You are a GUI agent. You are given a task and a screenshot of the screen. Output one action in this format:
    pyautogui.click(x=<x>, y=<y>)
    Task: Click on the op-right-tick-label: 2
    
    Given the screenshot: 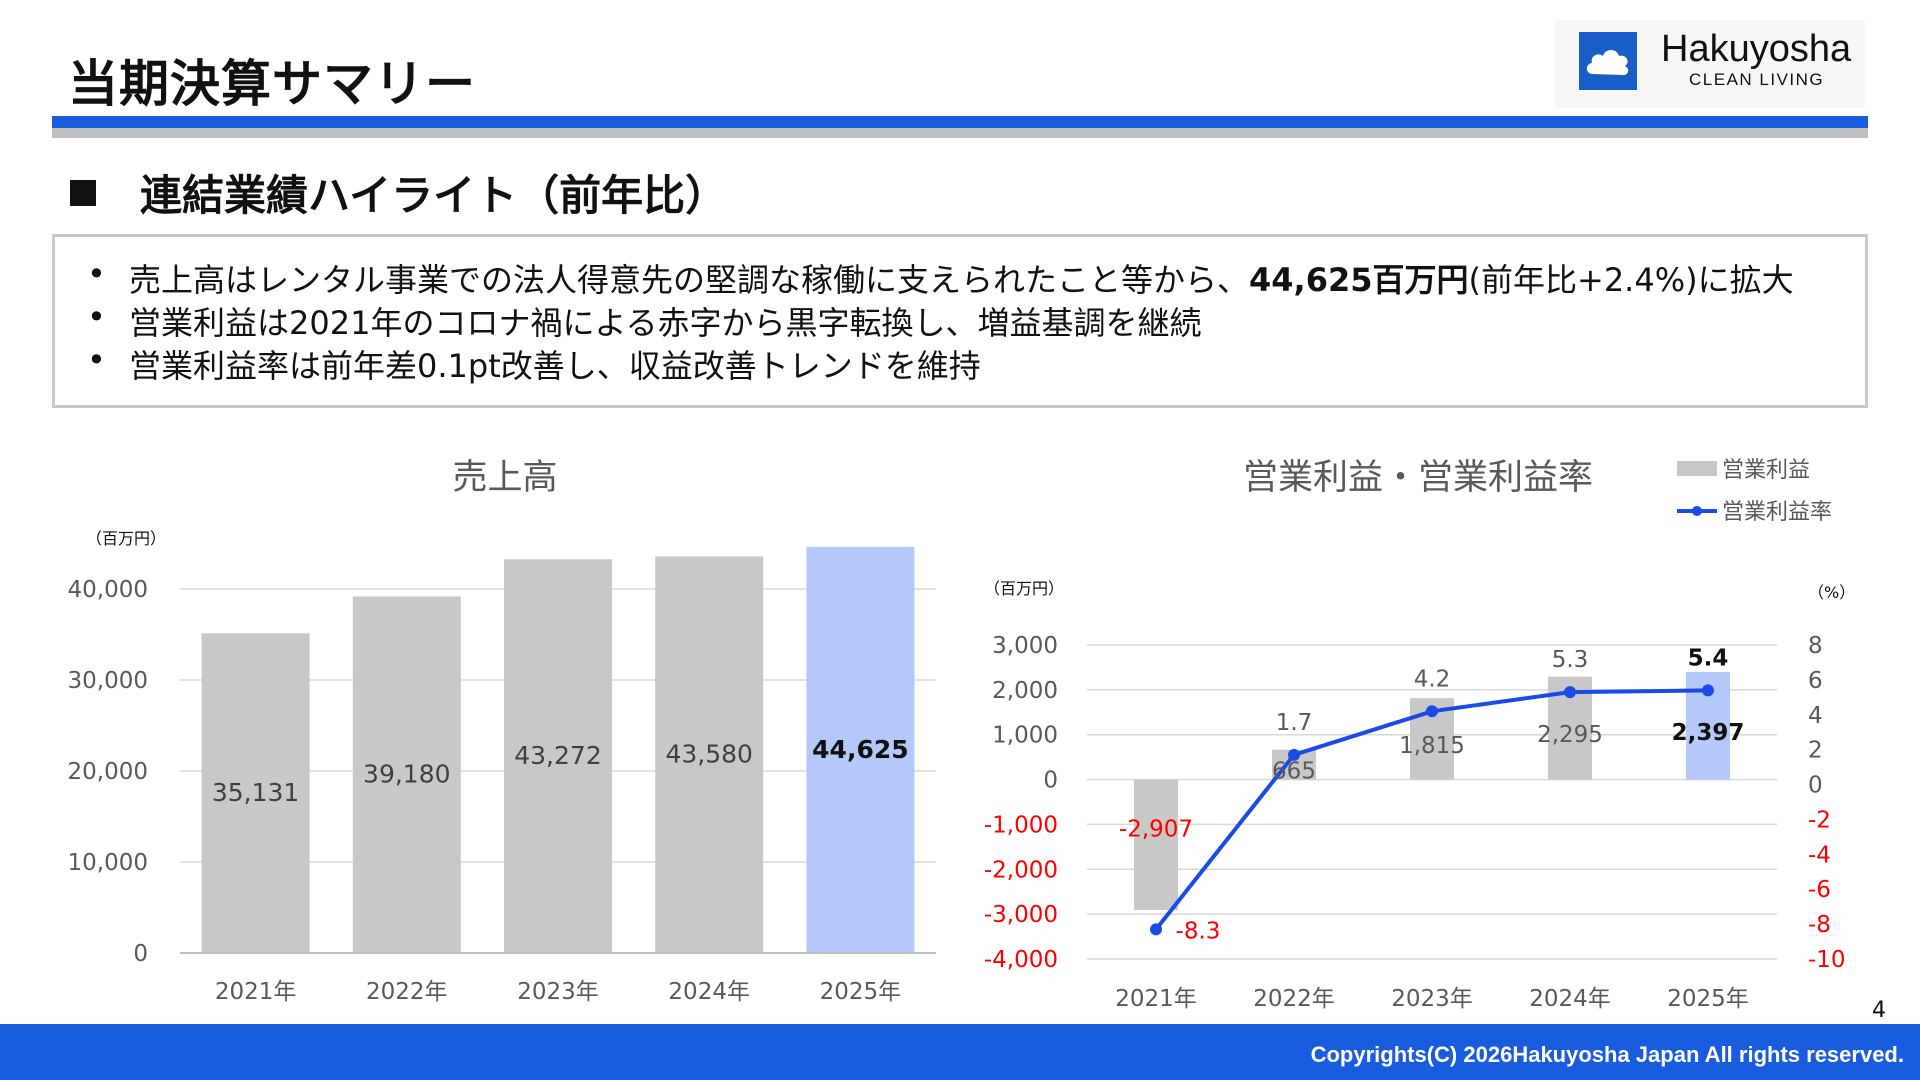 What is the action you would take?
    pyautogui.click(x=1815, y=751)
    